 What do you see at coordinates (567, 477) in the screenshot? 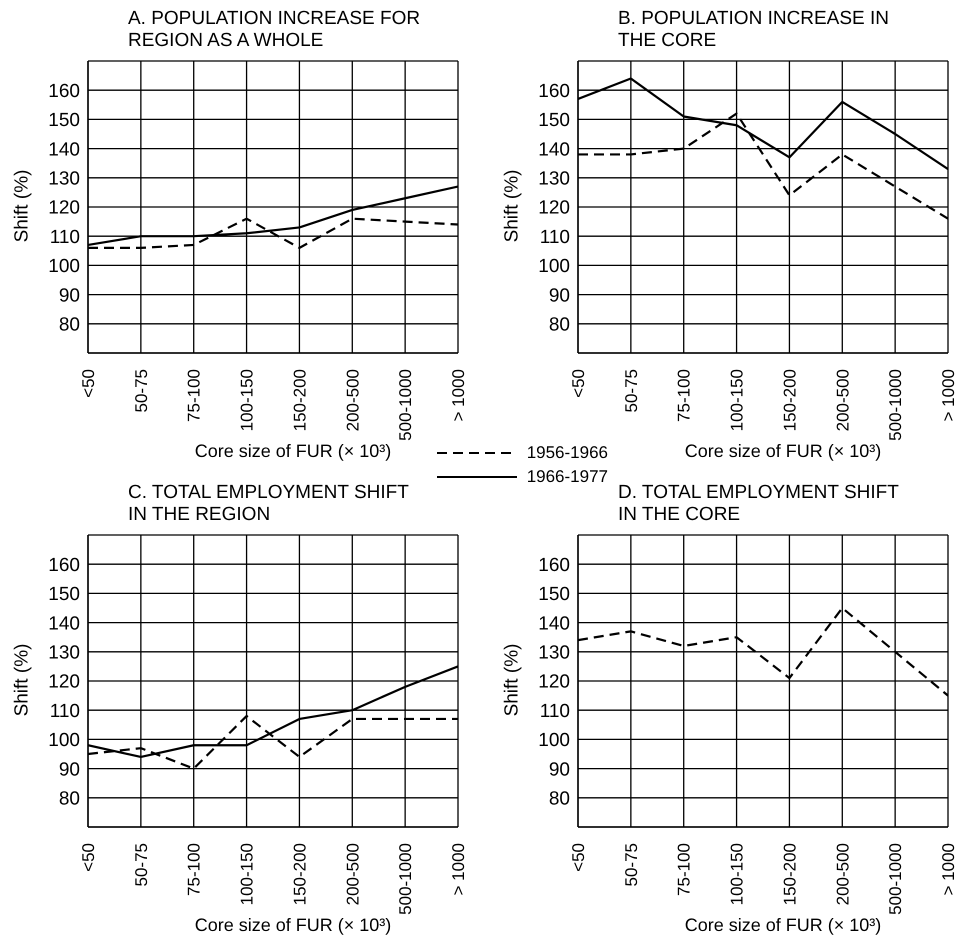
I see `legend-label: 1966-1977` at bounding box center [567, 477].